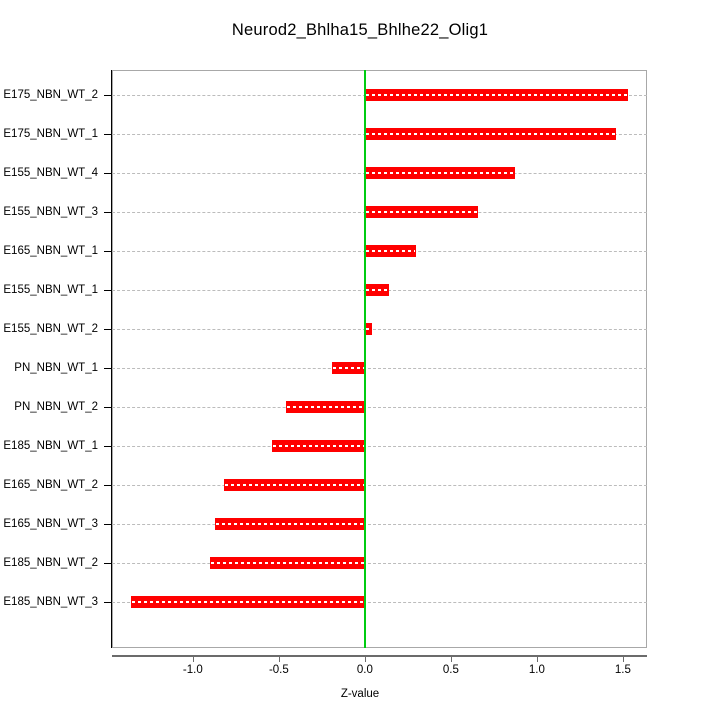 Image resolution: width=720 pixels, height=720 pixels. Describe the element at coordinates (360, 694) in the screenshot. I see `x-axis-title: Z-value` at that location.